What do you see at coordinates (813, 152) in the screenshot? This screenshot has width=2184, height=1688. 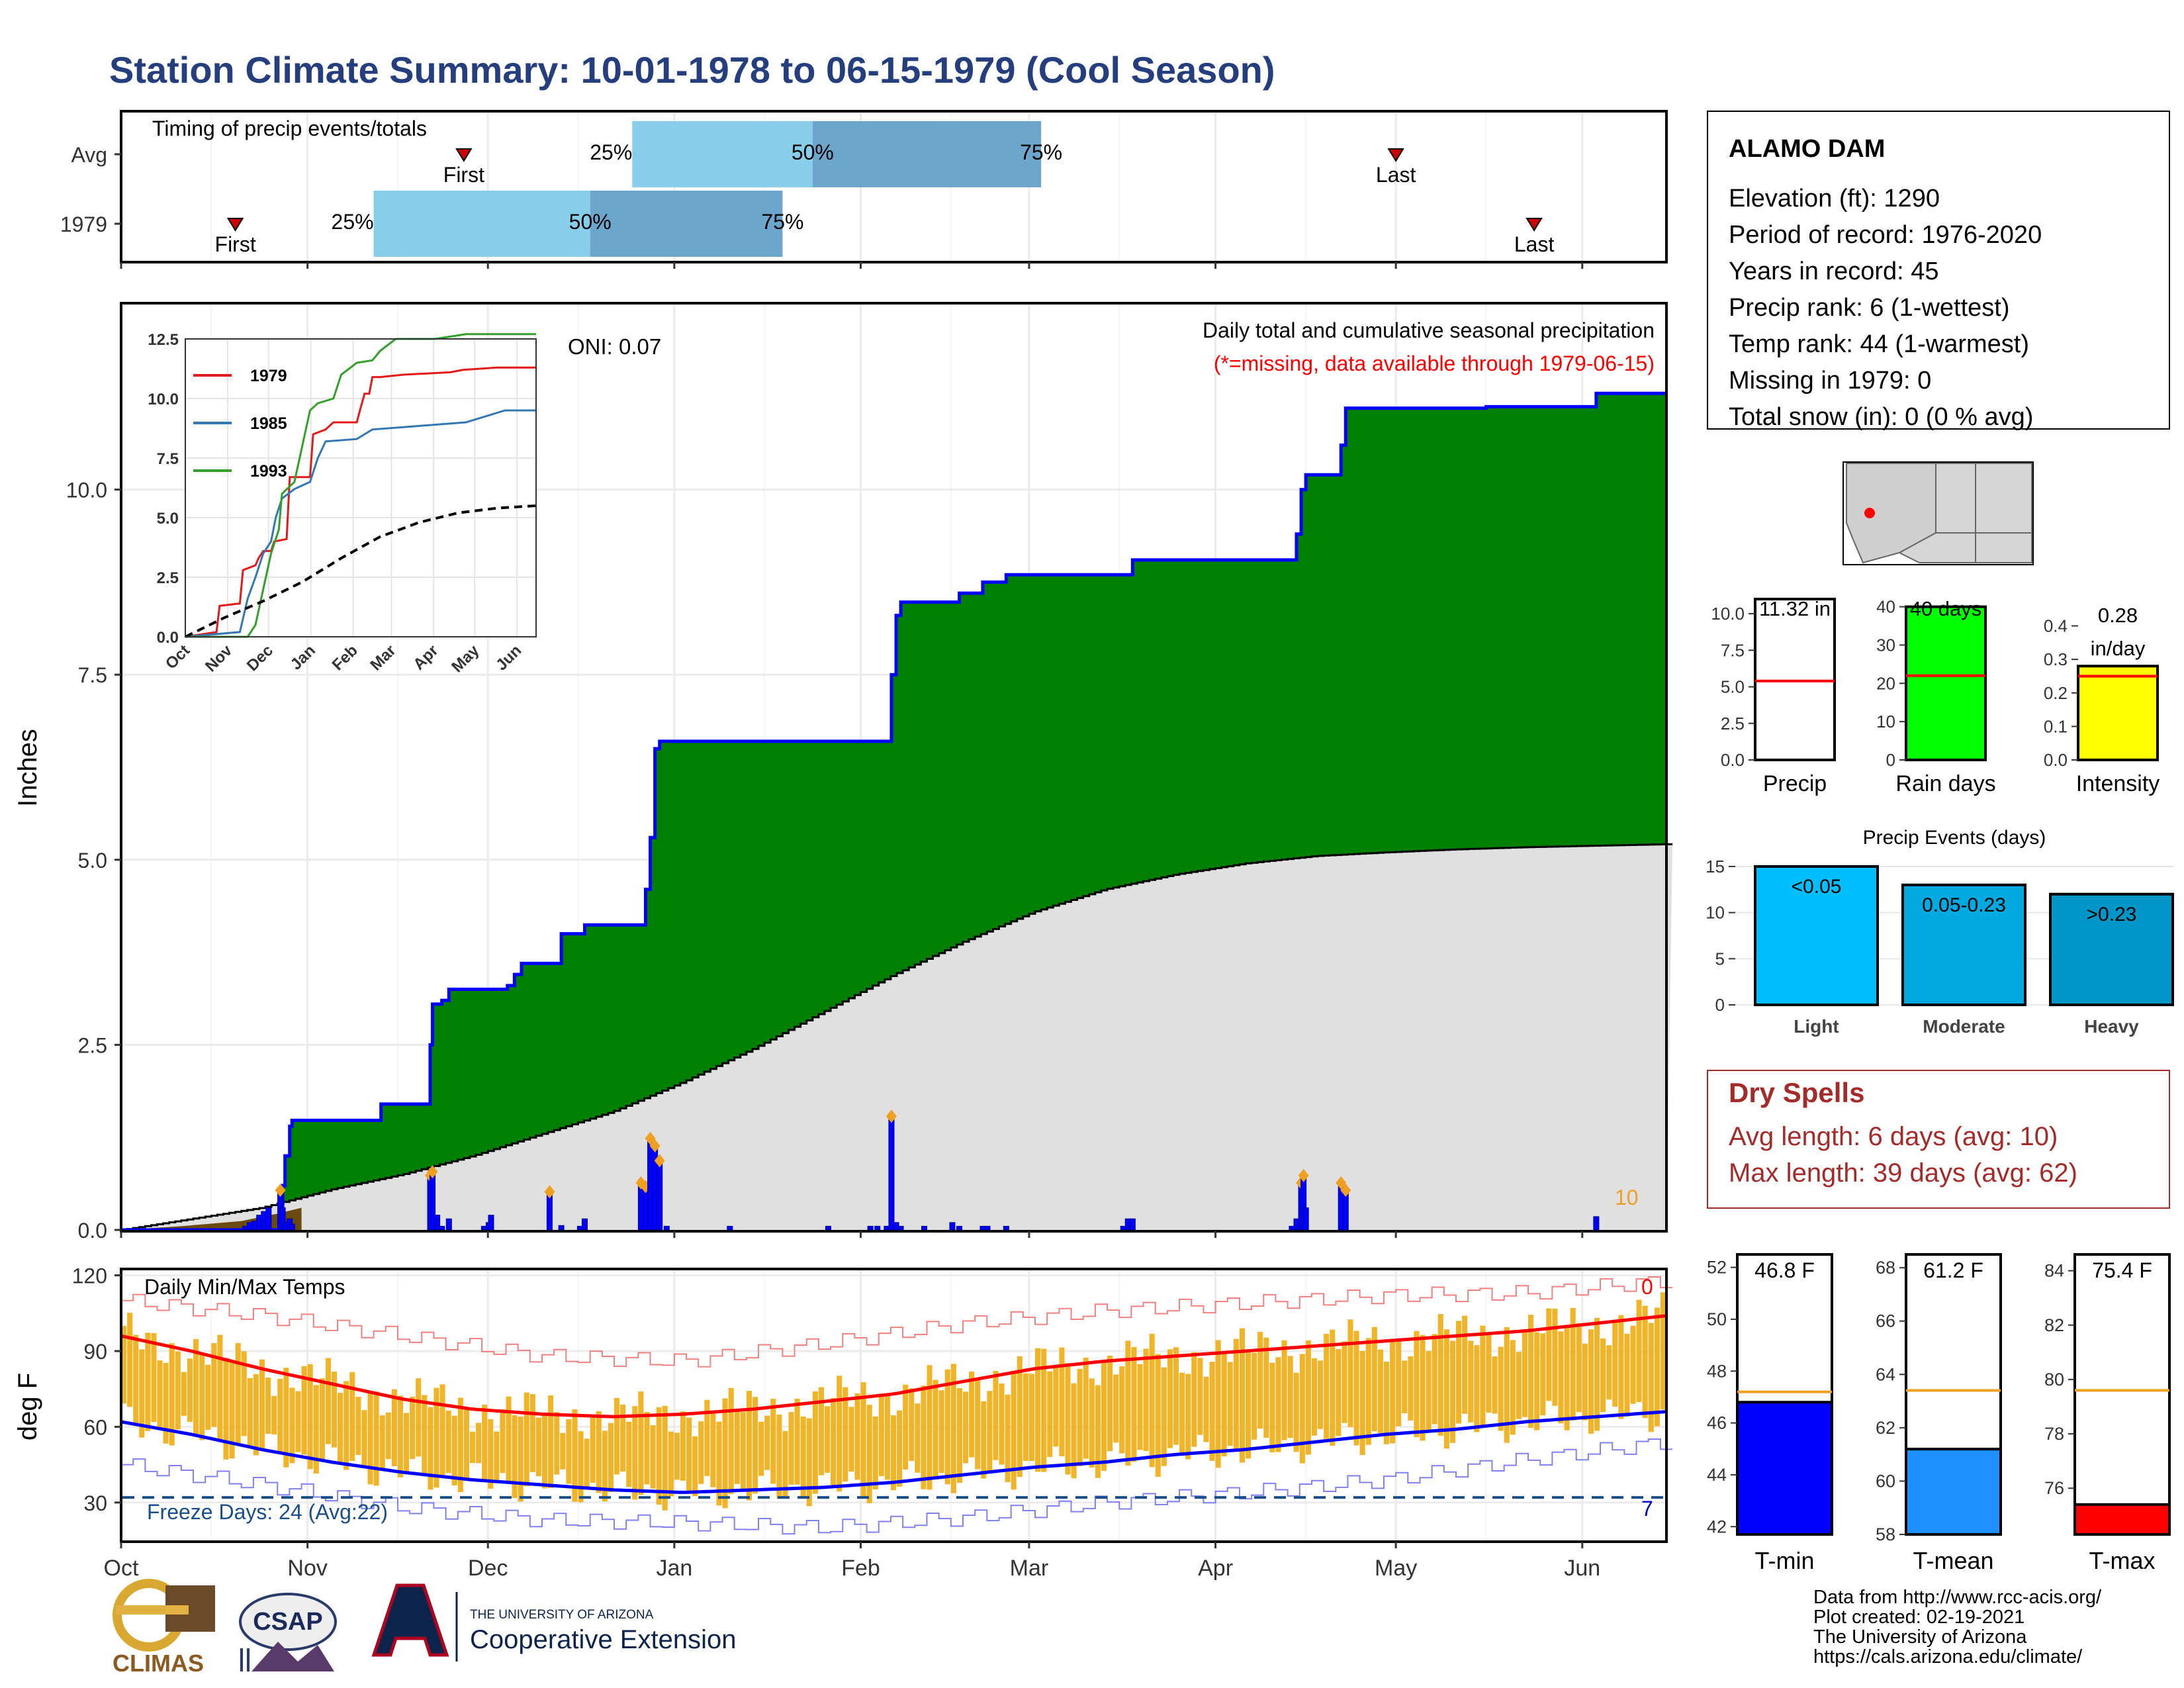 I see `timing-p50-label: 50%` at bounding box center [813, 152].